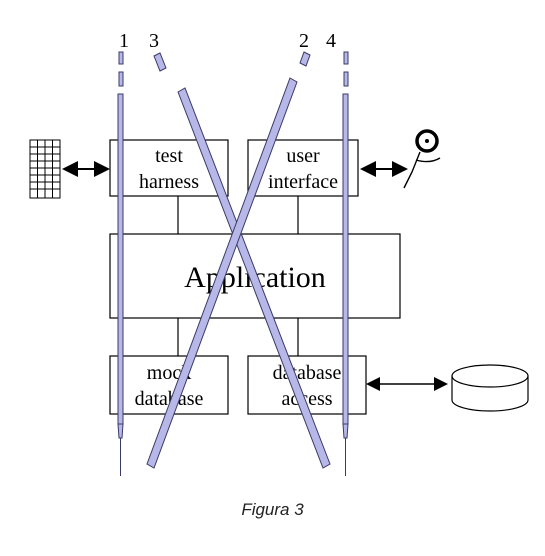  I want to click on lane-1-bar, so click(120, 259).